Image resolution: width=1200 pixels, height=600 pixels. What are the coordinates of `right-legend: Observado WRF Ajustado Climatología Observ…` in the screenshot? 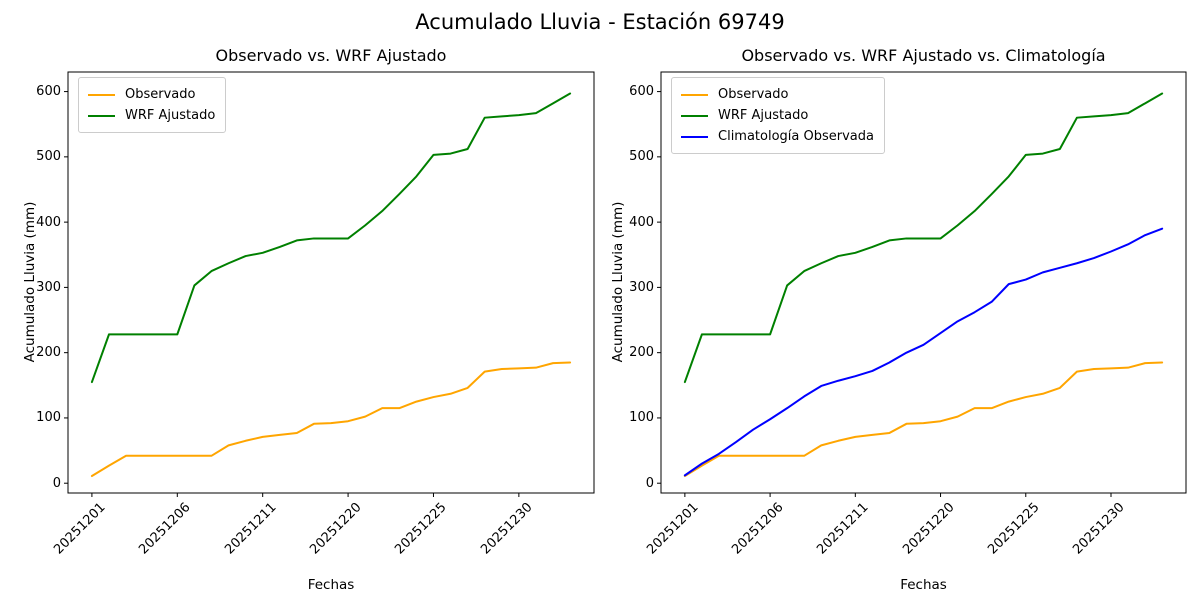 It's located at (778, 115).